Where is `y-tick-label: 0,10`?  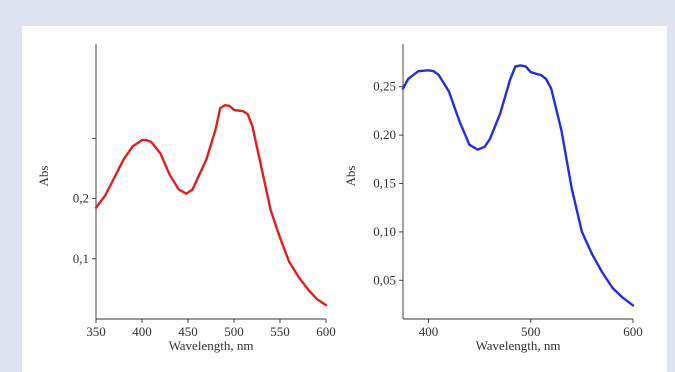 y-tick-label: 0,10 is located at coordinates (384, 231).